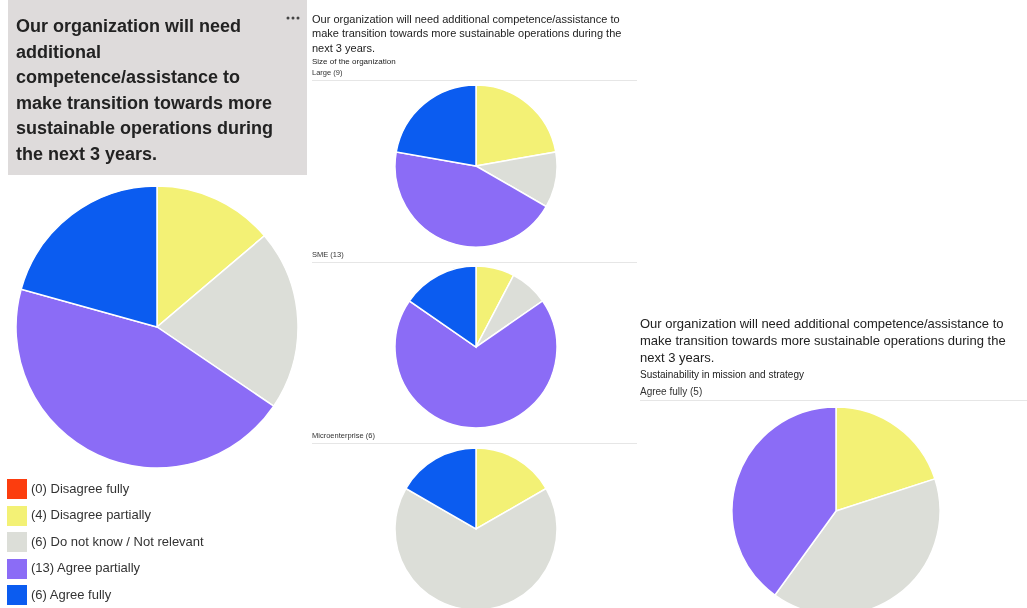 This screenshot has width=1027, height=608. Describe the element at coordinates (80, 488) in the screenshot. I see `legend-label: (0) Disagree fully` at that location.